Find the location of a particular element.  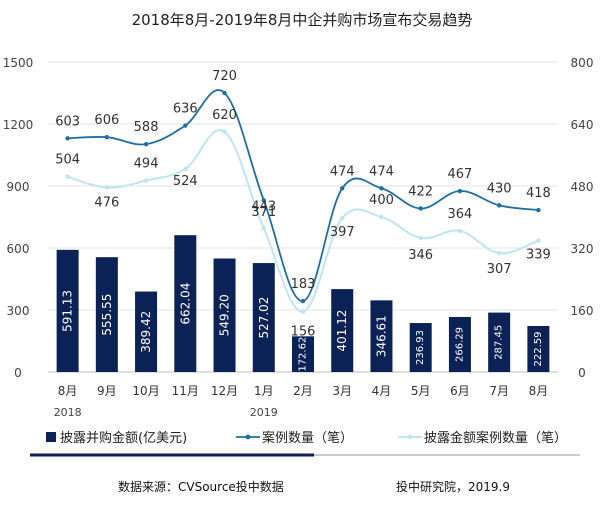

x-tick-label: 4月 is located at coordinates (382, 391).